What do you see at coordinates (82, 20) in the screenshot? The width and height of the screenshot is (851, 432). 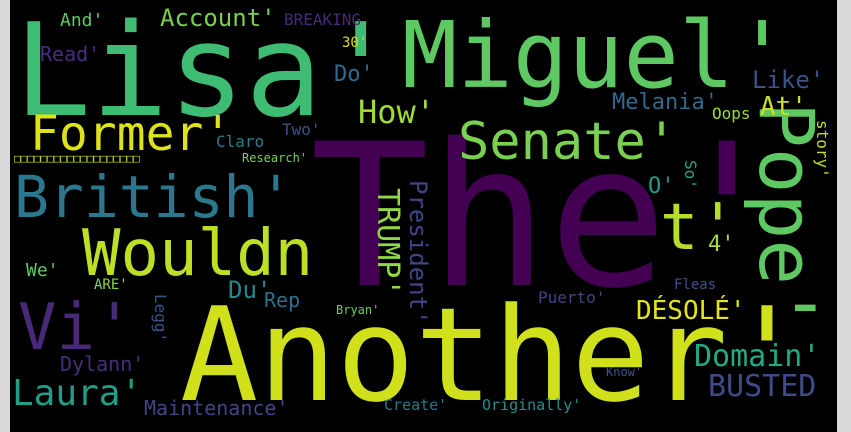 I see `word-and: And'` at bounding box center [82, 20].